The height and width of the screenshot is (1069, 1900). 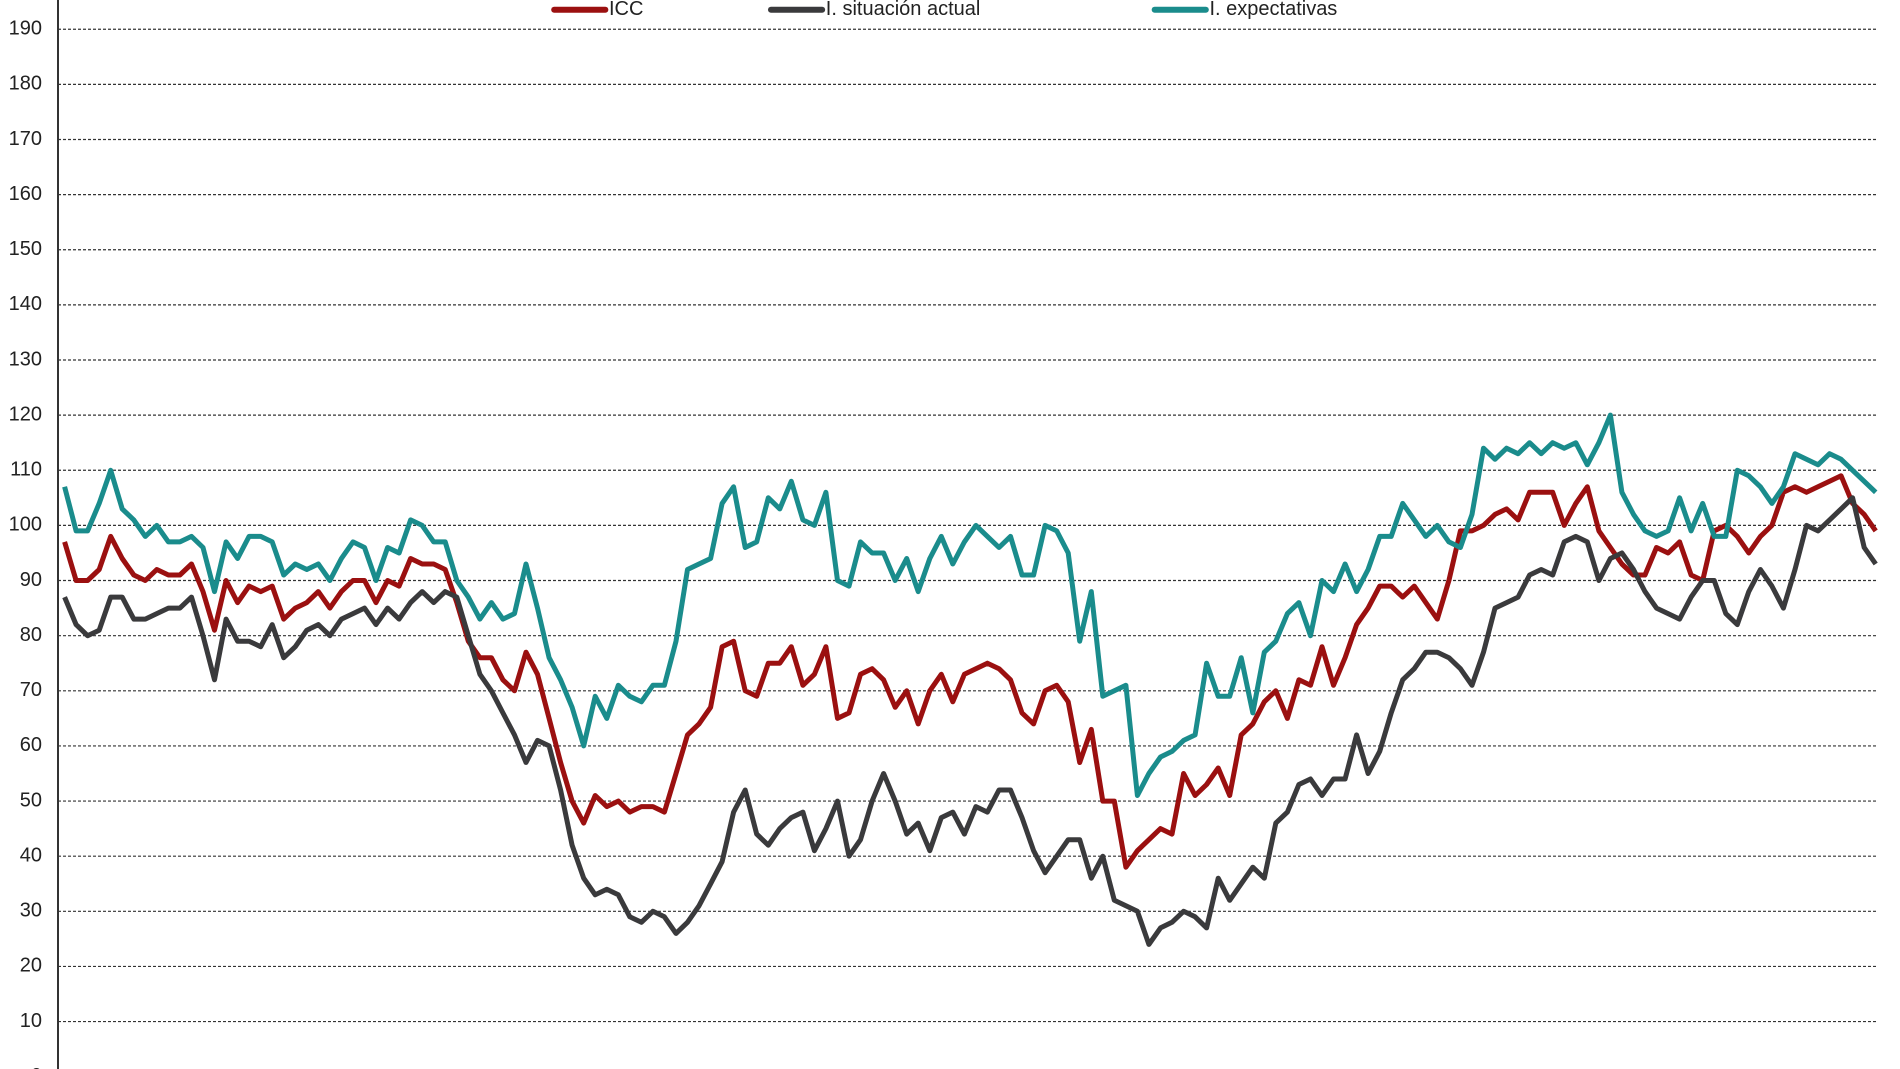 What do you see at coordinates (25, 139) in the screenshot?
I see `y-tick-label: 170` at bounding box center [25, 139].